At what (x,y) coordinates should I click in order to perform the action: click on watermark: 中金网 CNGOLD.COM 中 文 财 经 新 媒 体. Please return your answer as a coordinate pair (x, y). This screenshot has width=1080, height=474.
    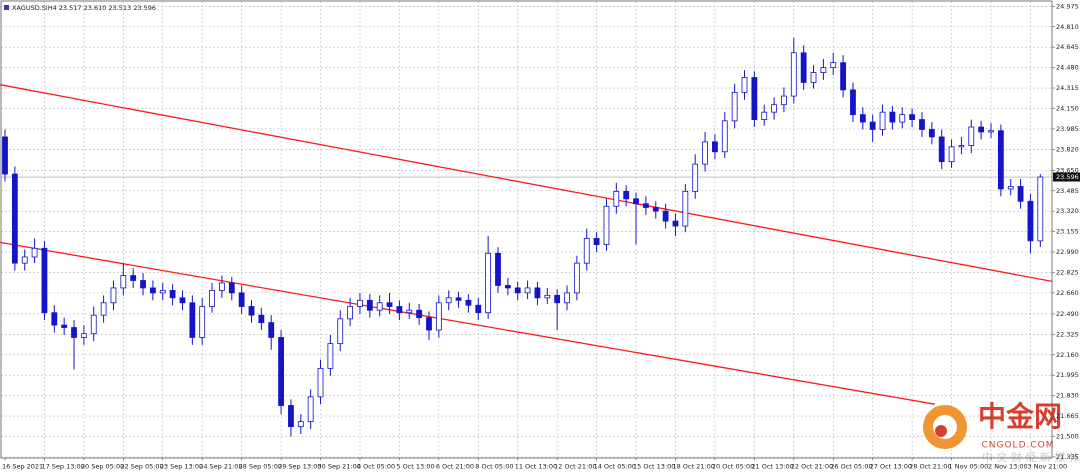
    Looking at the image, I should click on (1001, 432).